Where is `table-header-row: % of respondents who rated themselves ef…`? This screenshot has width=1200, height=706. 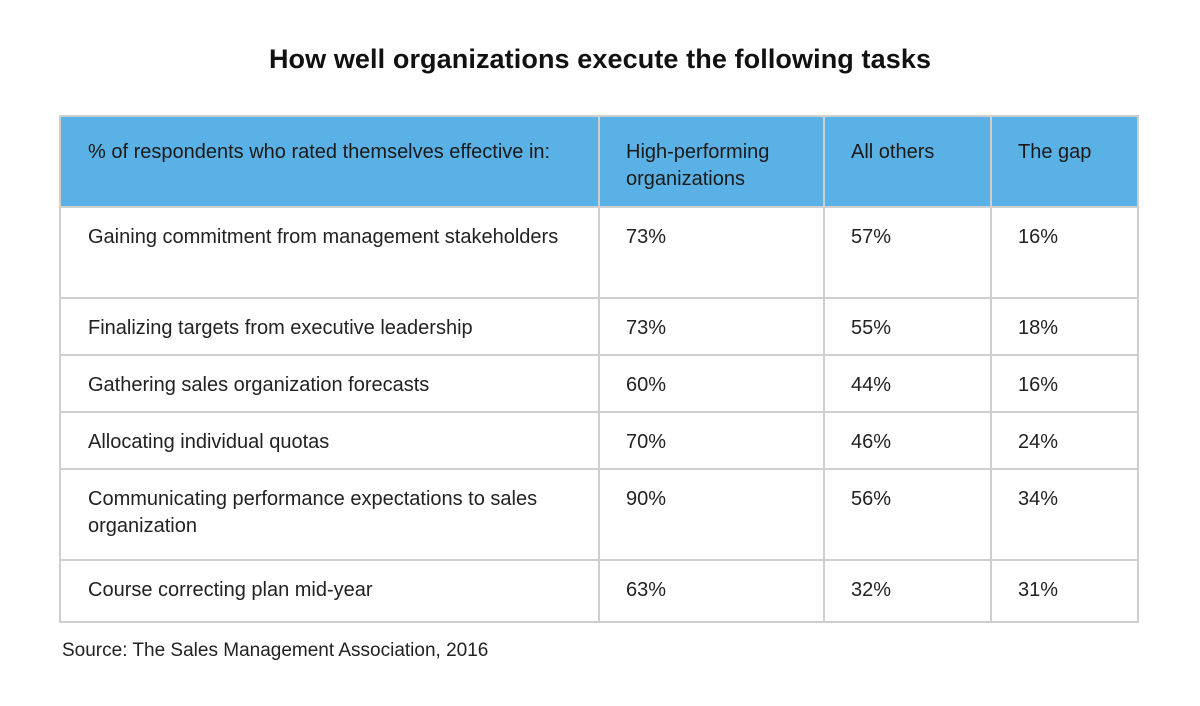
table-header-row: % of respondents who rated themselves ef… is located at coordinates (599, 161).